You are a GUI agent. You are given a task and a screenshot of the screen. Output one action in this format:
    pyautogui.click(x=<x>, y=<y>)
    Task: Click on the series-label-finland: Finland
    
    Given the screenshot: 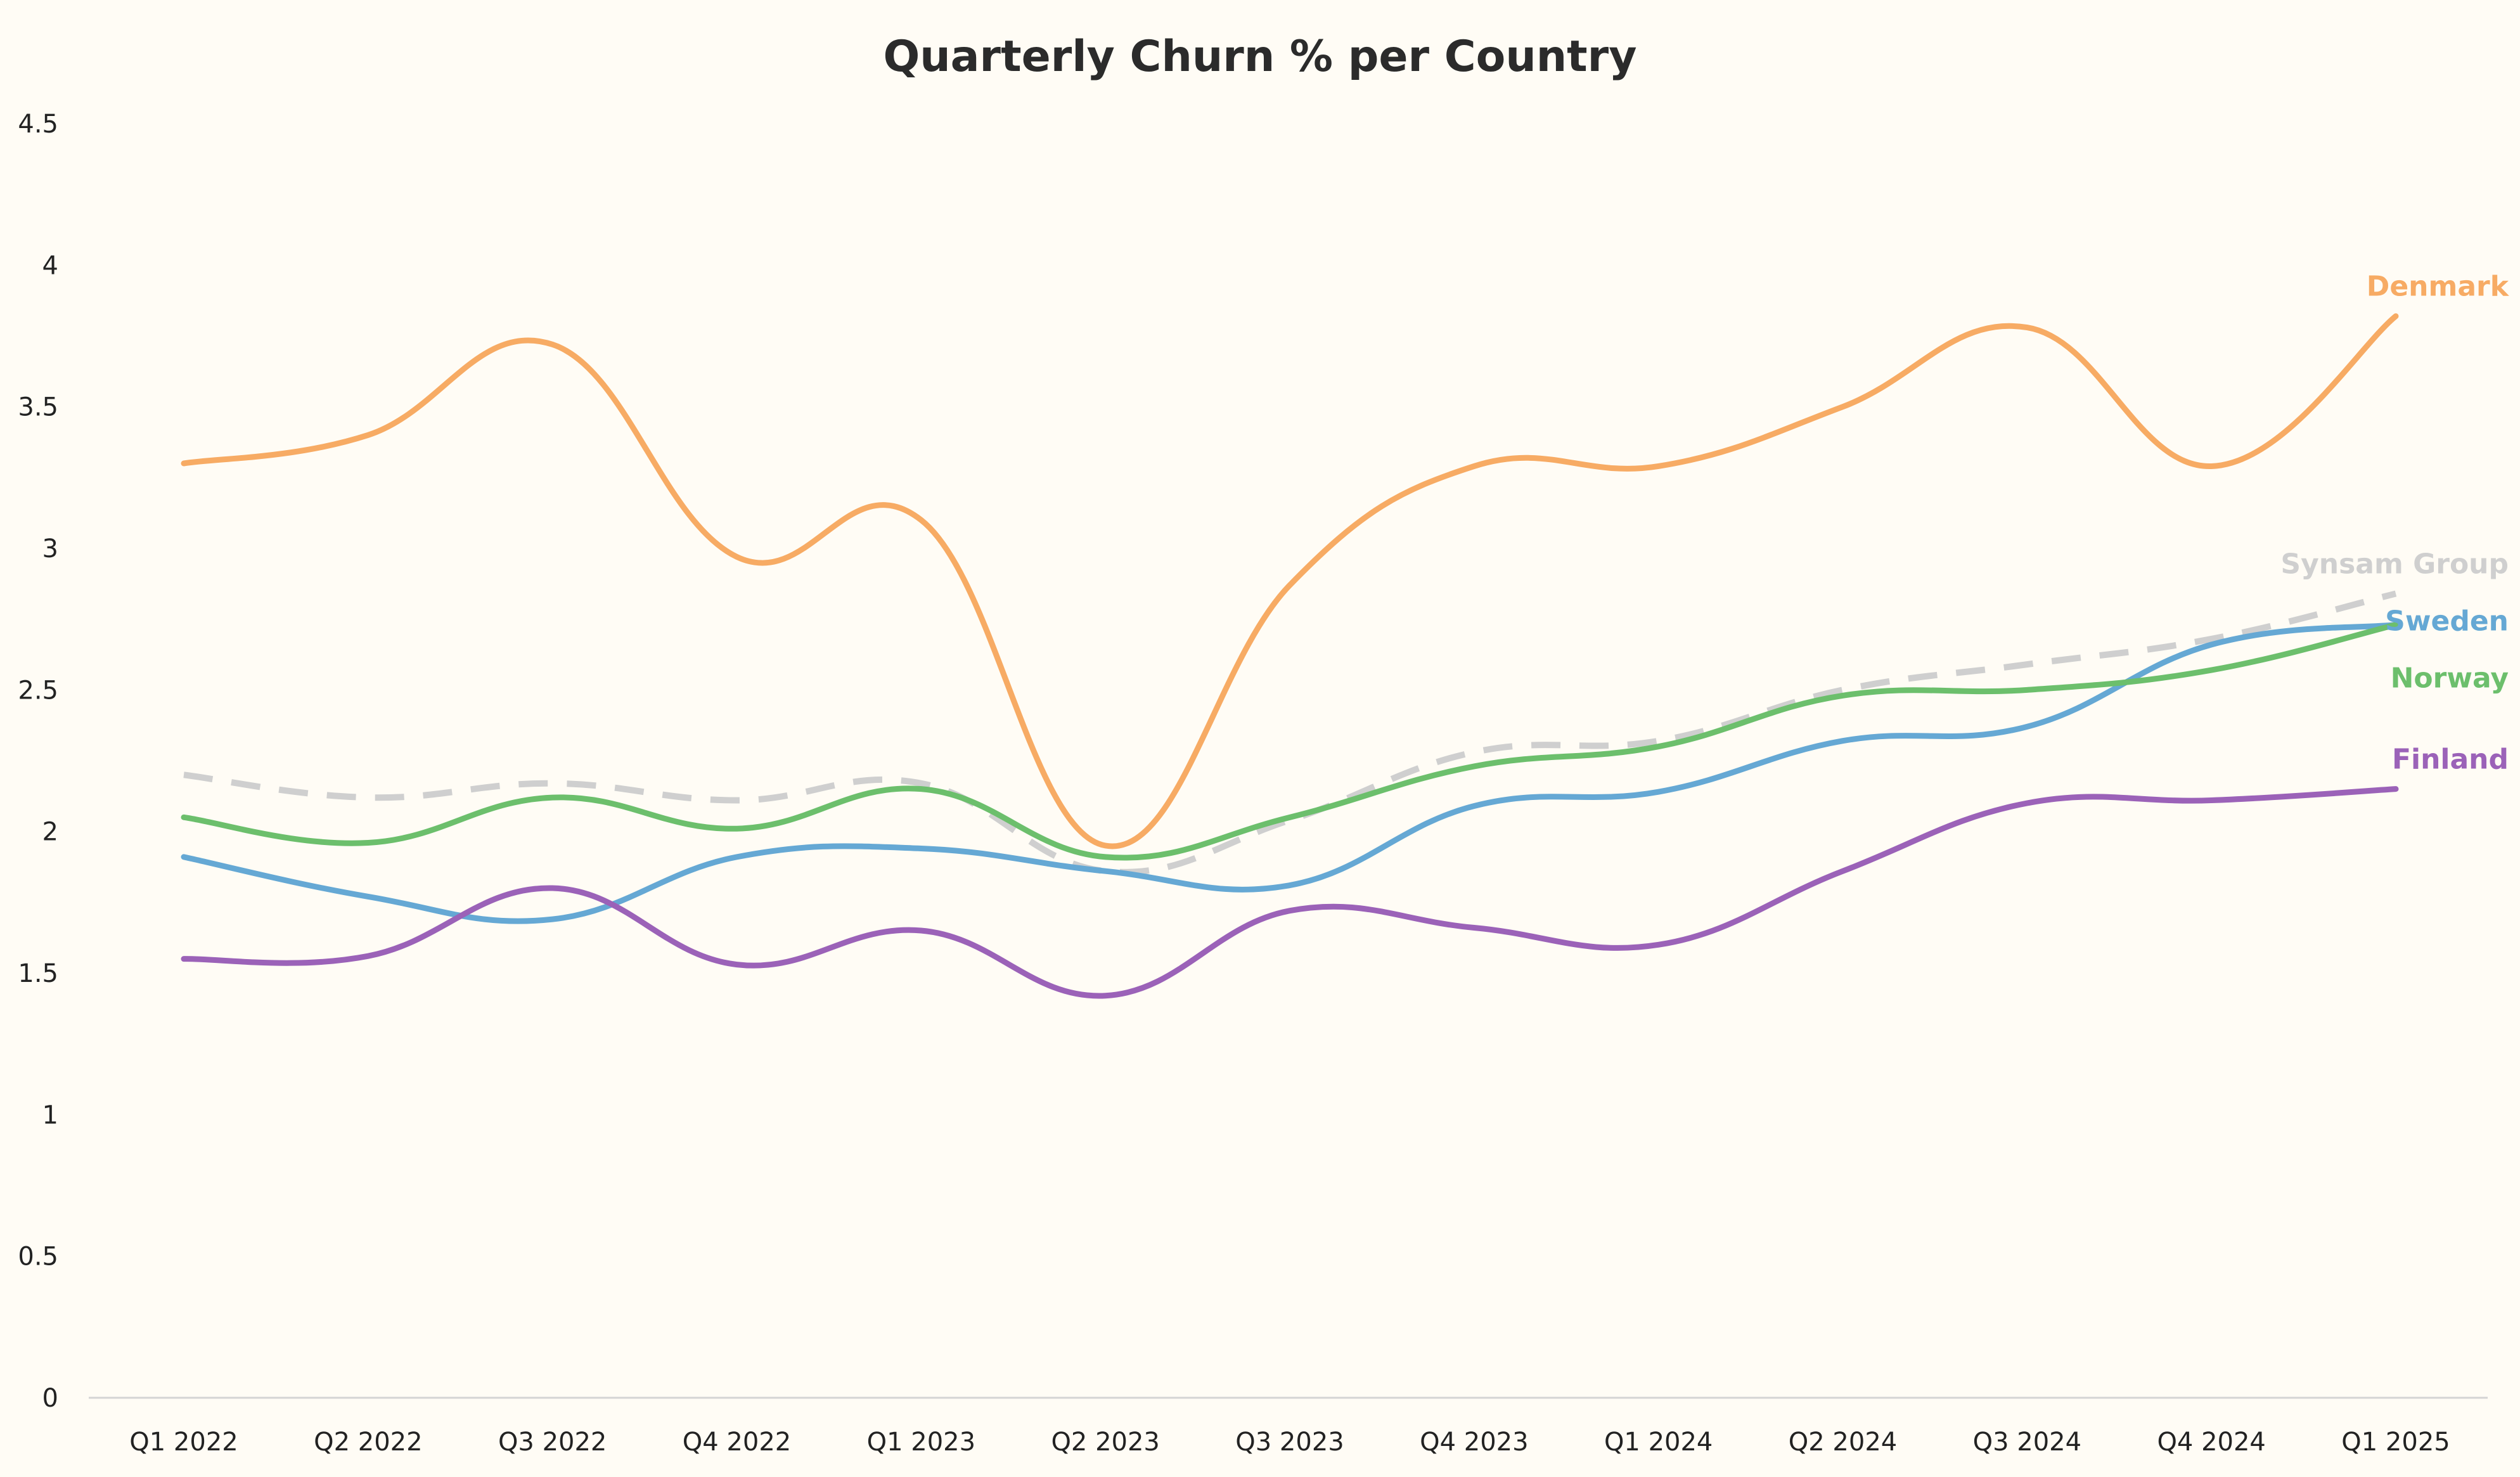 What is the action you would take?
    pyautogui.click(x=2450, y=760)
    